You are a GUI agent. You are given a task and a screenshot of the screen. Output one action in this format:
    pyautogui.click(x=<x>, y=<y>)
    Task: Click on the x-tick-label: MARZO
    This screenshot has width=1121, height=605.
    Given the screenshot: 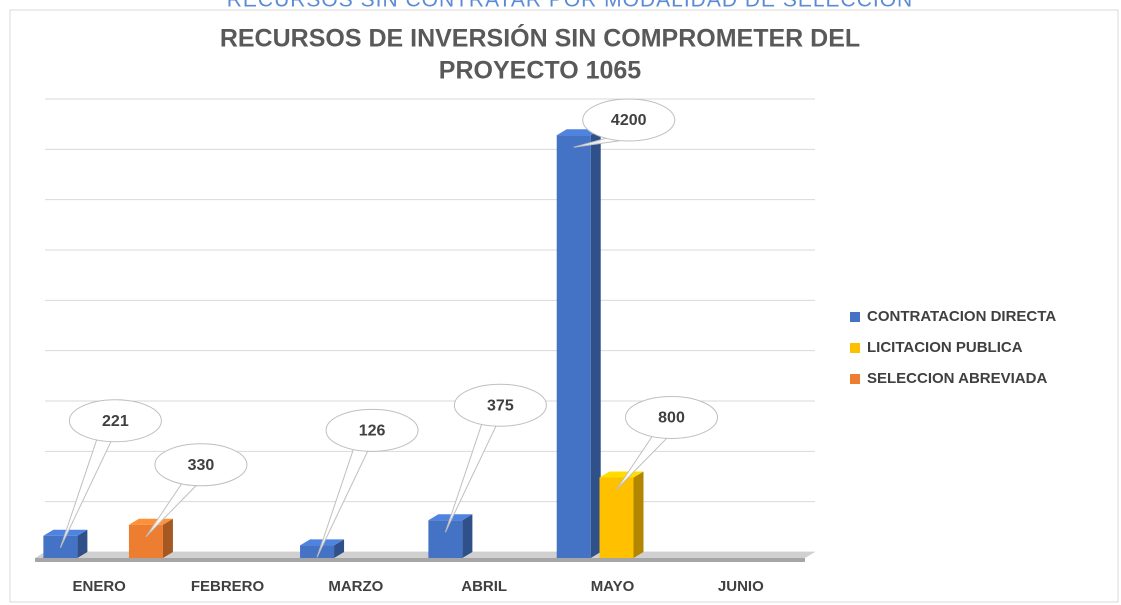 What is the action you would take?
    pyautogui.click(x=355, y=586)
    